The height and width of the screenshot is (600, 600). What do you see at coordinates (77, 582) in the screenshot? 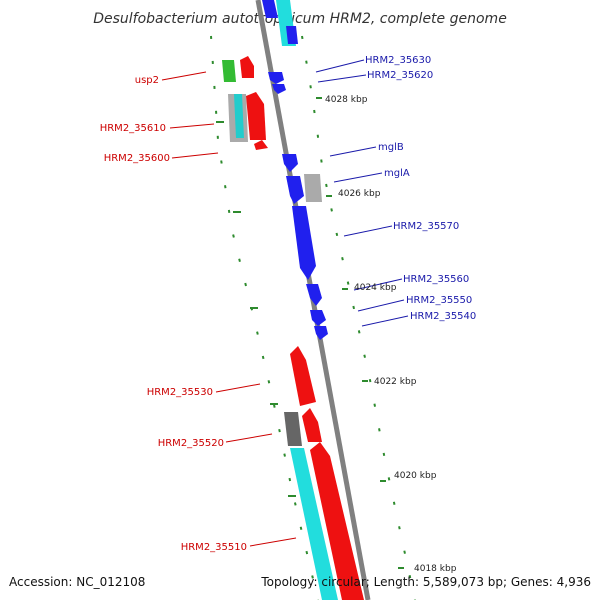
I see `accession-text: Accession: NC_012108` at bounding box center [77, 582].